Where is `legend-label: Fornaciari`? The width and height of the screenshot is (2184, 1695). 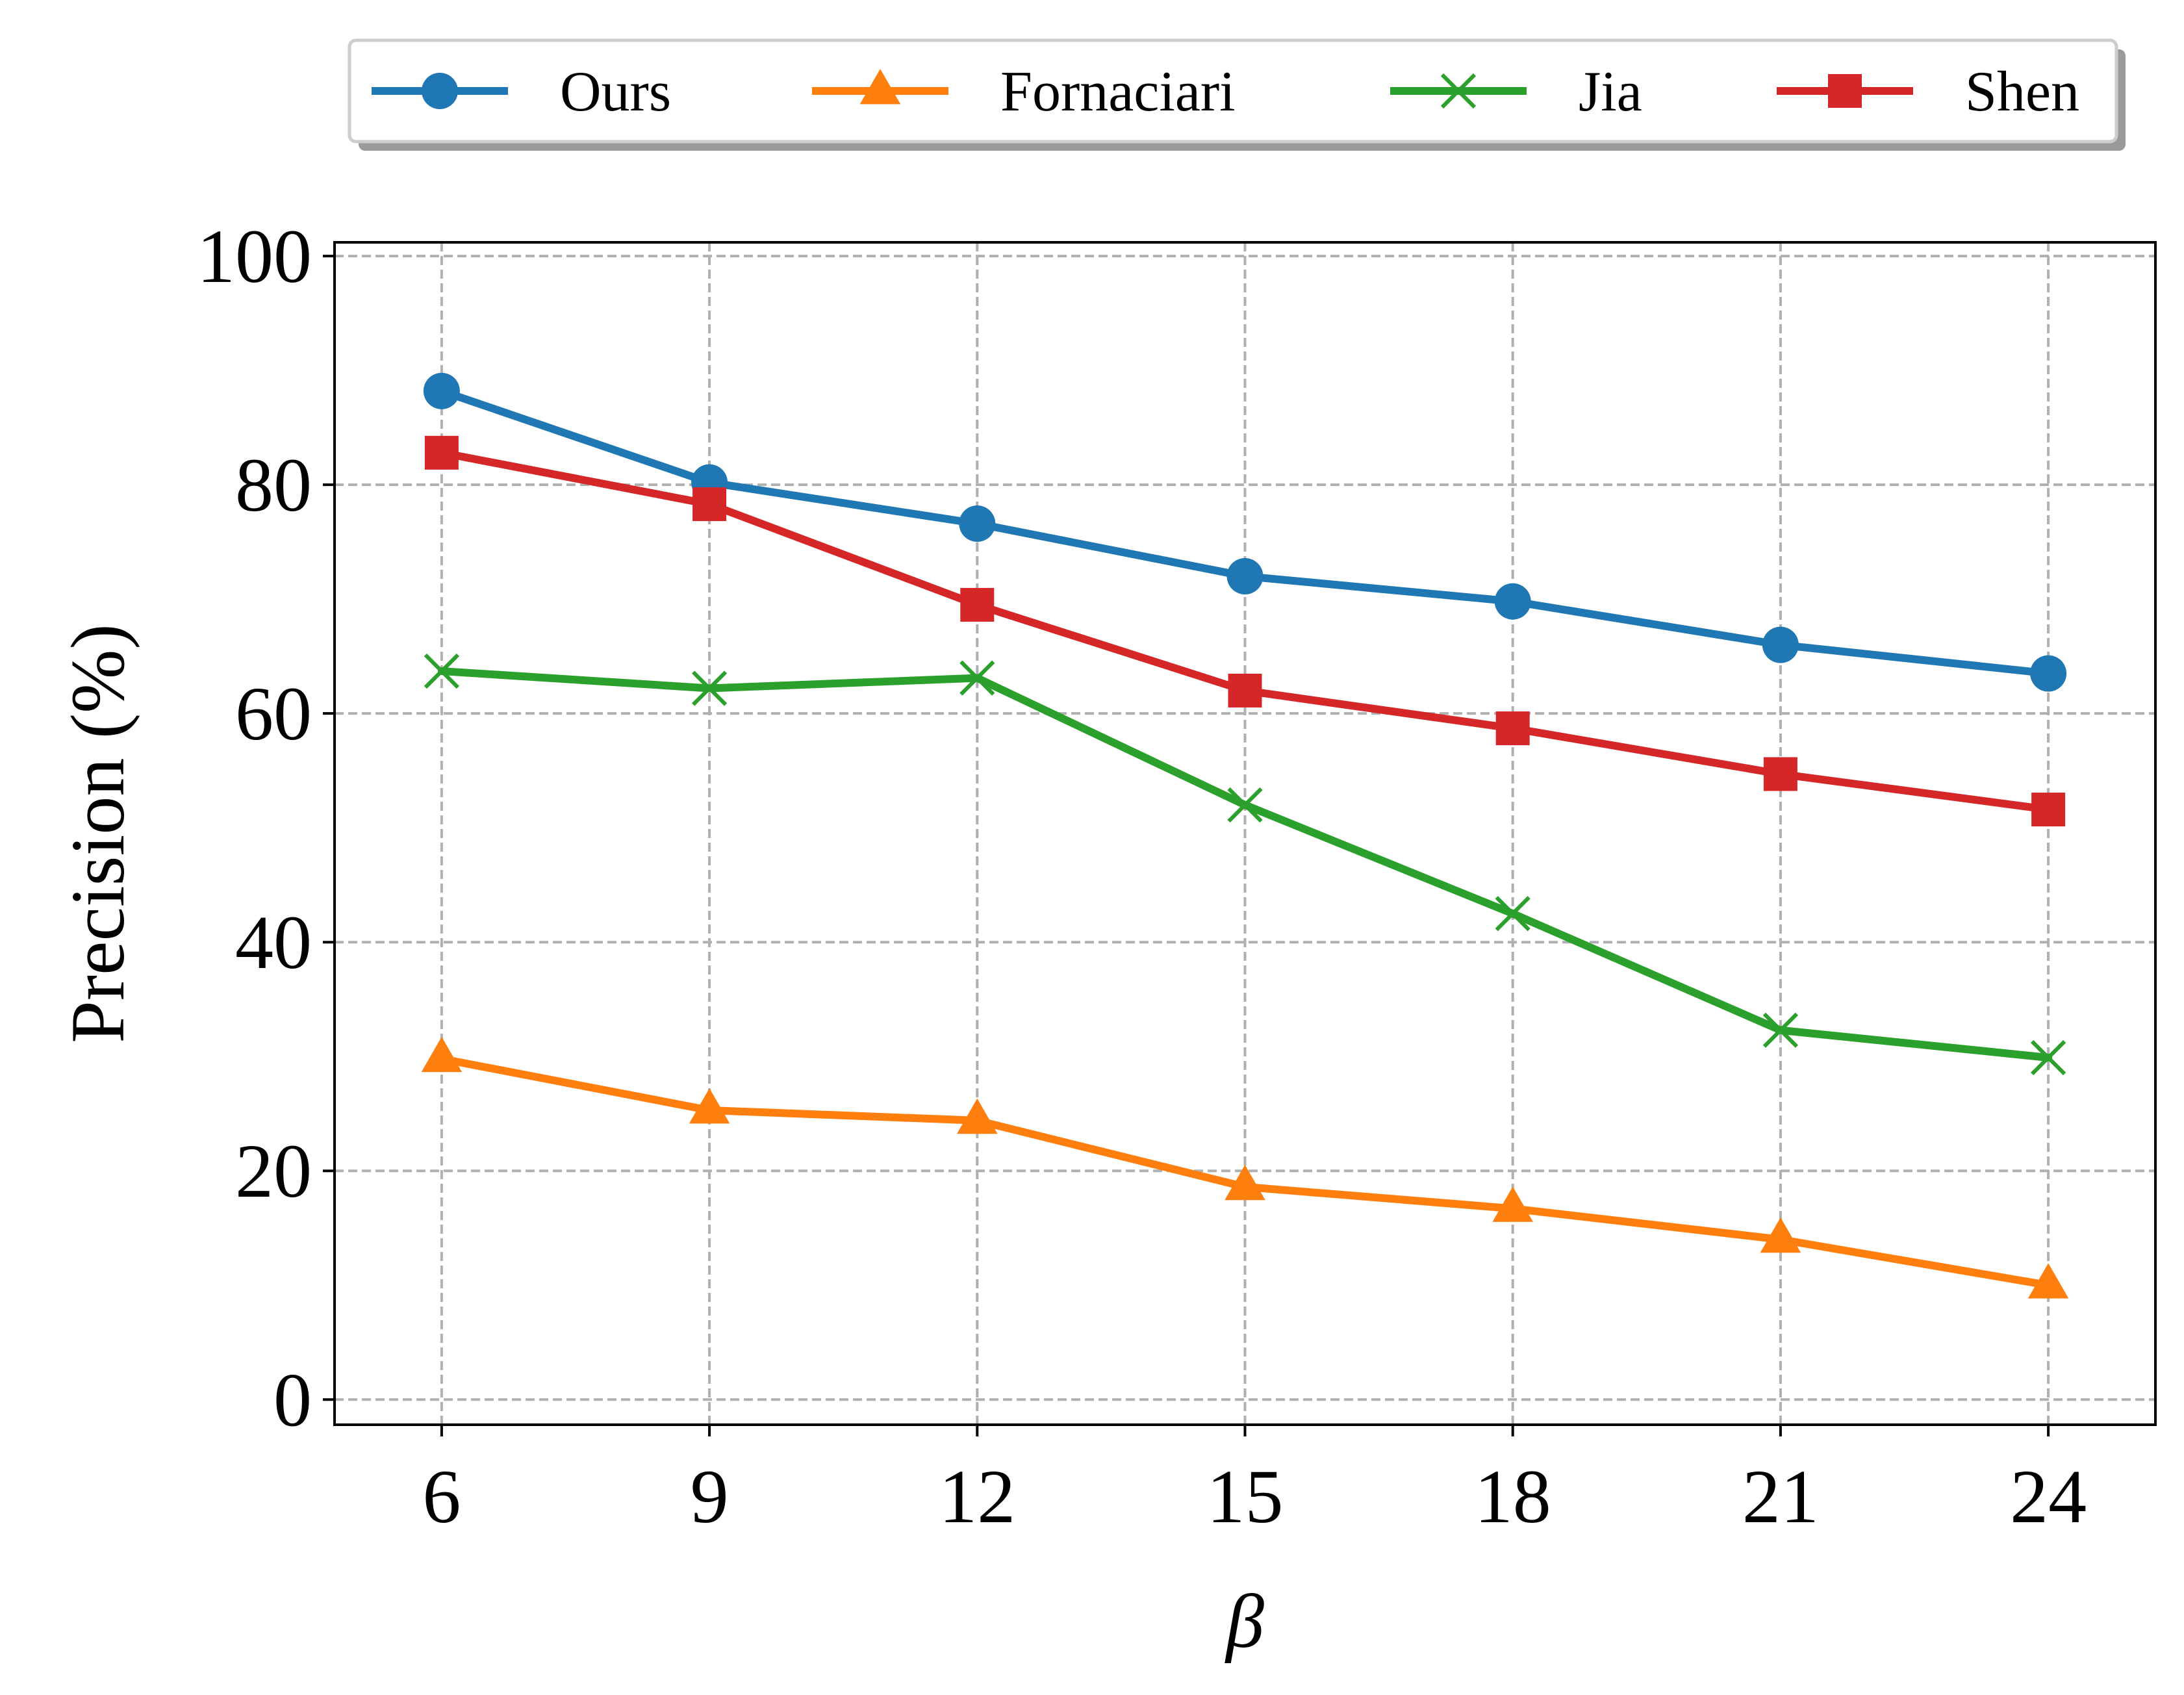
legend-label: Fornaciari is located at coordinates (1118, 91).